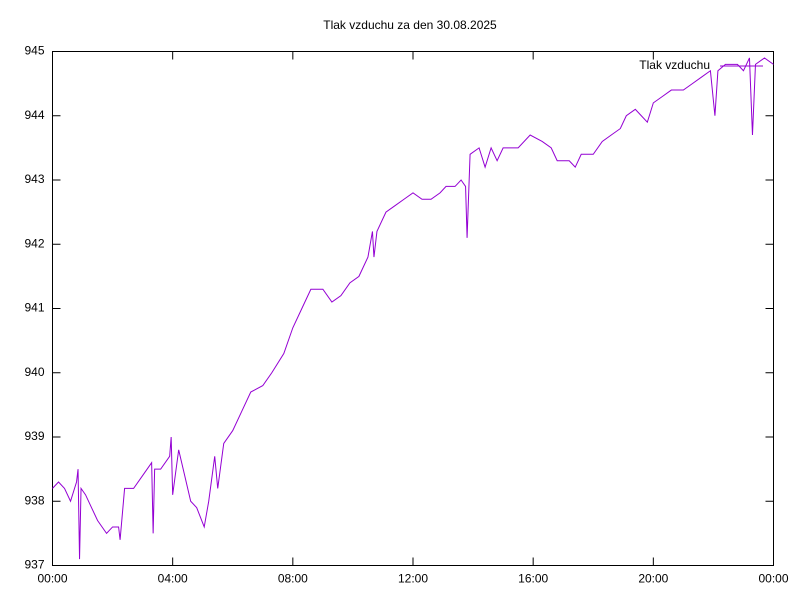 The image size is (800, 600). What do you see at coordinates (410, 25) in the screenshot?
I see `chart-title: Tlak vzduchu za den 30.08.2025` at bounding box center [410, 25].